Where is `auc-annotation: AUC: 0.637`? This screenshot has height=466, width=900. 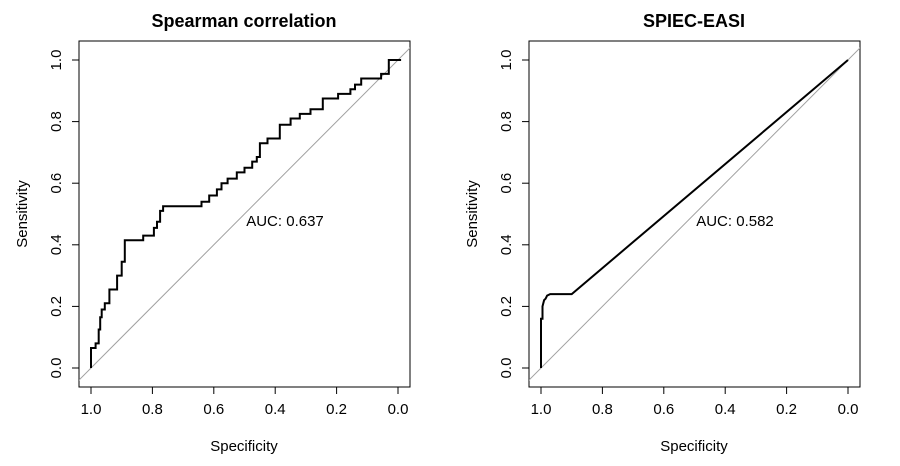 auc-annotation: AUC: 0.637 is located at coordinates (285, 221).